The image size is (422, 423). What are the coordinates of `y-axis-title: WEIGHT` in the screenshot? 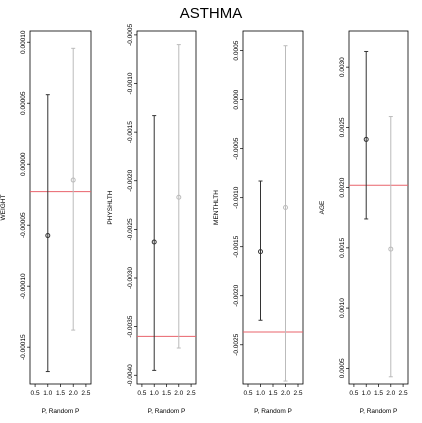 It's located at (3, 207).